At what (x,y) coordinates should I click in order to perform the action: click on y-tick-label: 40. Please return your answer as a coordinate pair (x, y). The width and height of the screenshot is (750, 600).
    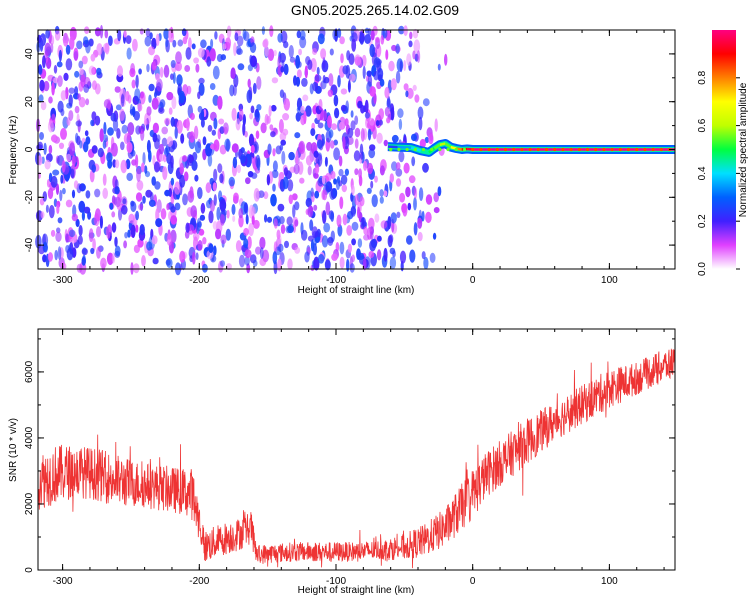
    Looking at the image, I should click on (29, 54).